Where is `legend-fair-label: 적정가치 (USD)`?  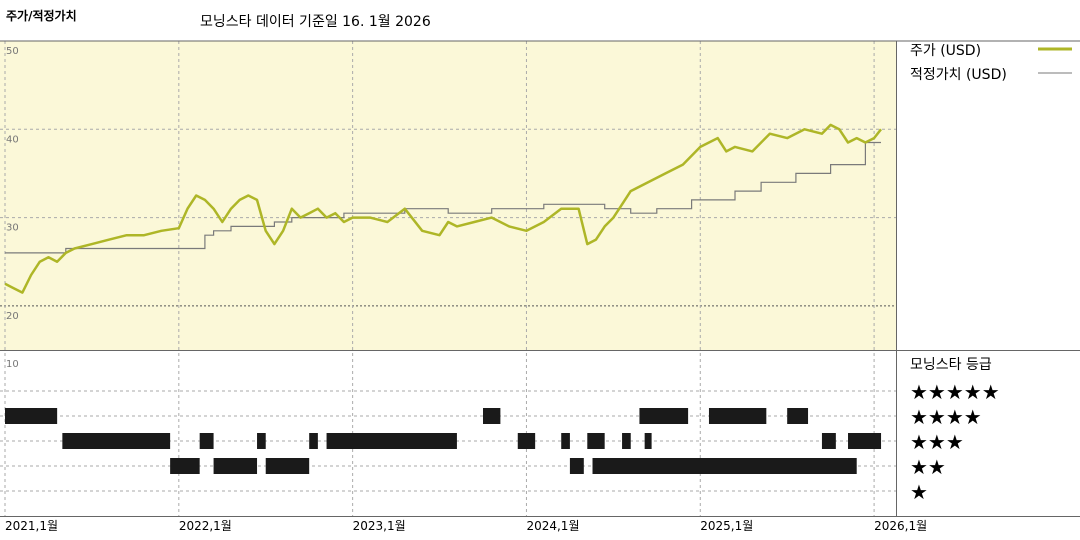
legend-fair-label: 적정가치 (USD) is located at coordinates (958, 75).